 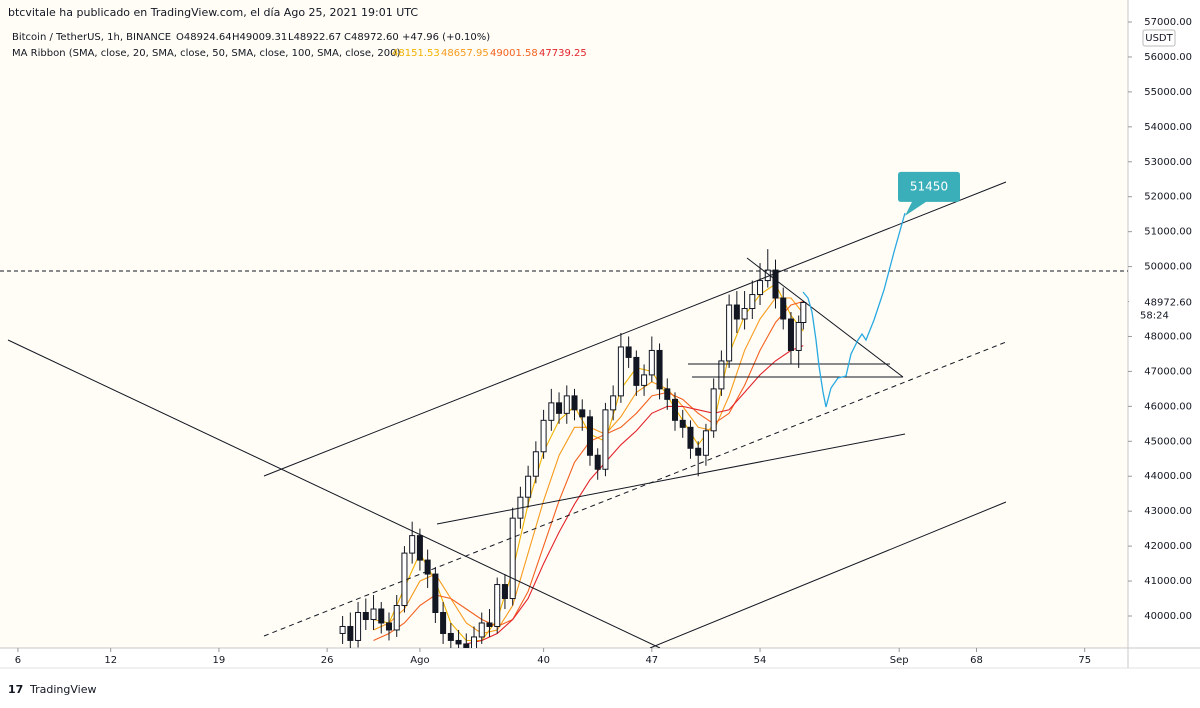 What do you see at coordinates (1168, 22) in the screenshot?
I see `y-tick-label: 57000.00` at bounding box center [1168, 22].